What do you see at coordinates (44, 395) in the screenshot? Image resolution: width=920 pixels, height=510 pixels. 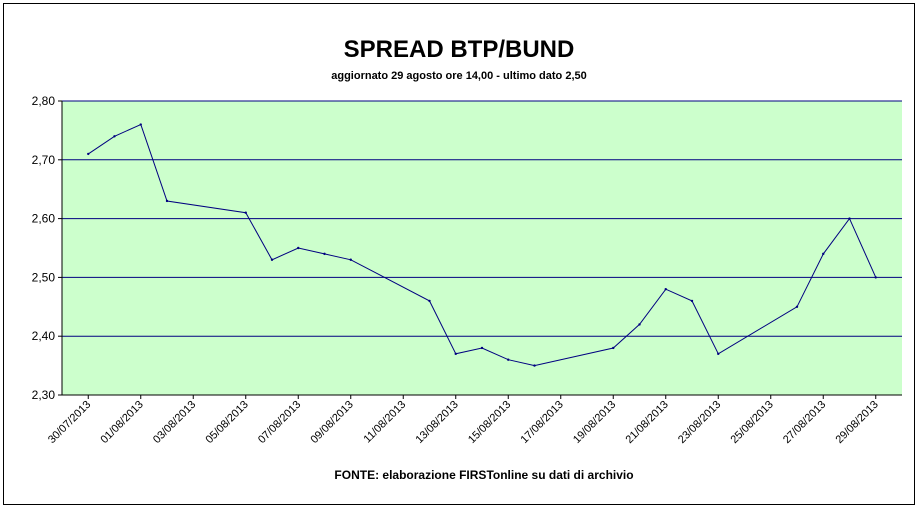 I see `y-tick-label: 2,30` at bounding box center [44, 395].